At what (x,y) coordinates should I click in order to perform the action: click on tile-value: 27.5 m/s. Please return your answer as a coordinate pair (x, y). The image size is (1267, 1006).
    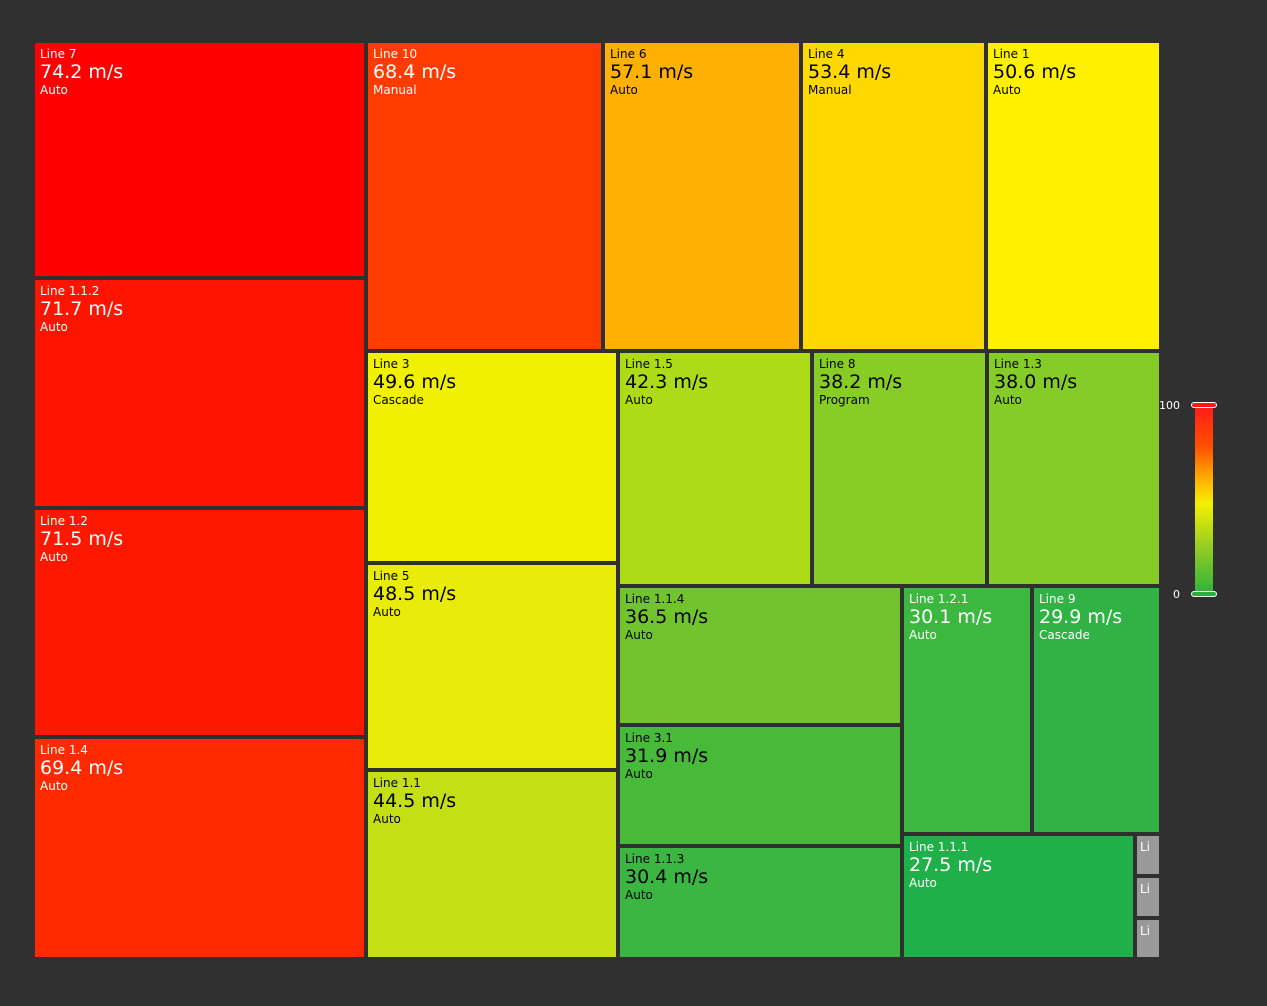
    Looking at the image, I should click on (951, 865).